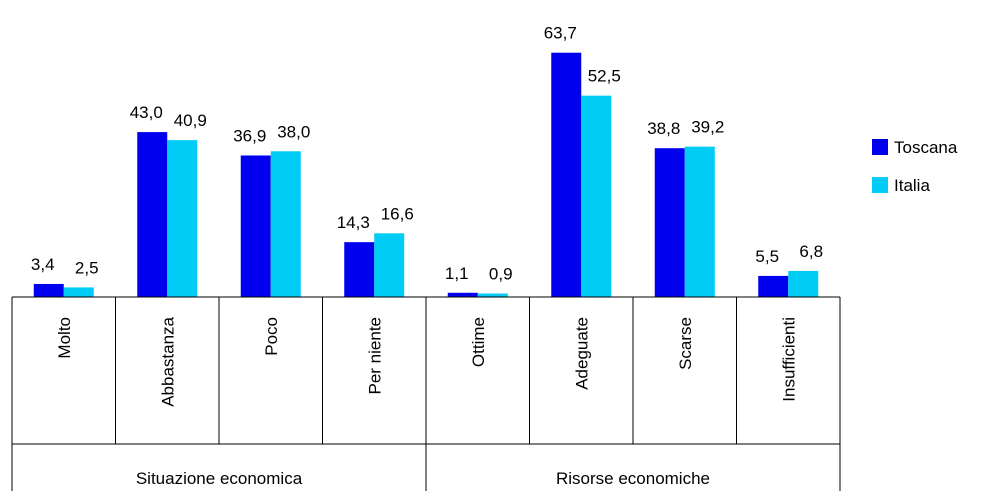  Describe the element at coordinates (685, 343) in the screenshot. I see `category-label-scarse: Scarse` at that location.